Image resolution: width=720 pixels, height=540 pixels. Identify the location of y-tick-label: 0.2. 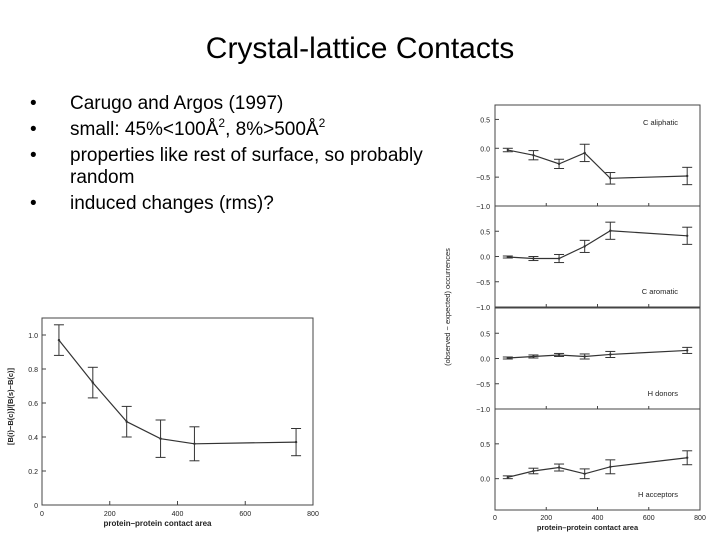
(33, 472).